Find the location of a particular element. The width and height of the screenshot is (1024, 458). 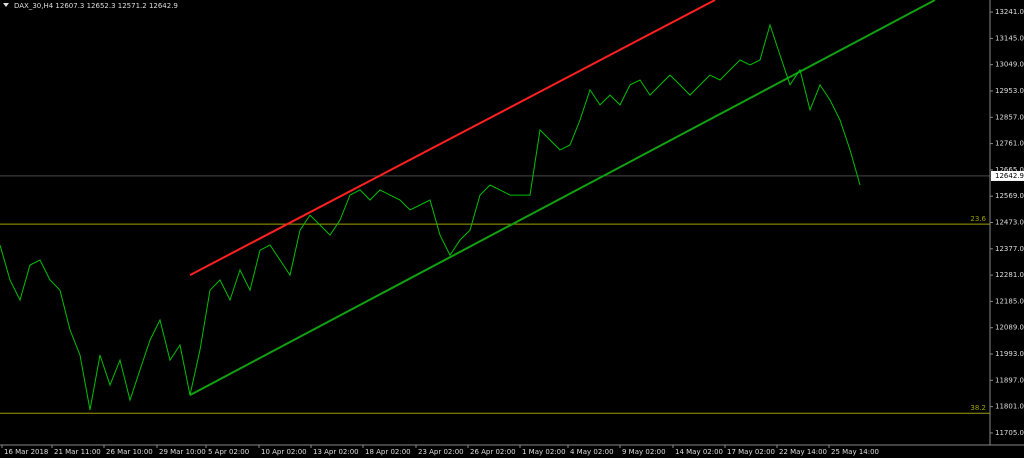

y-tick-label: 13145.0 is located at coordinates (1009, 38).